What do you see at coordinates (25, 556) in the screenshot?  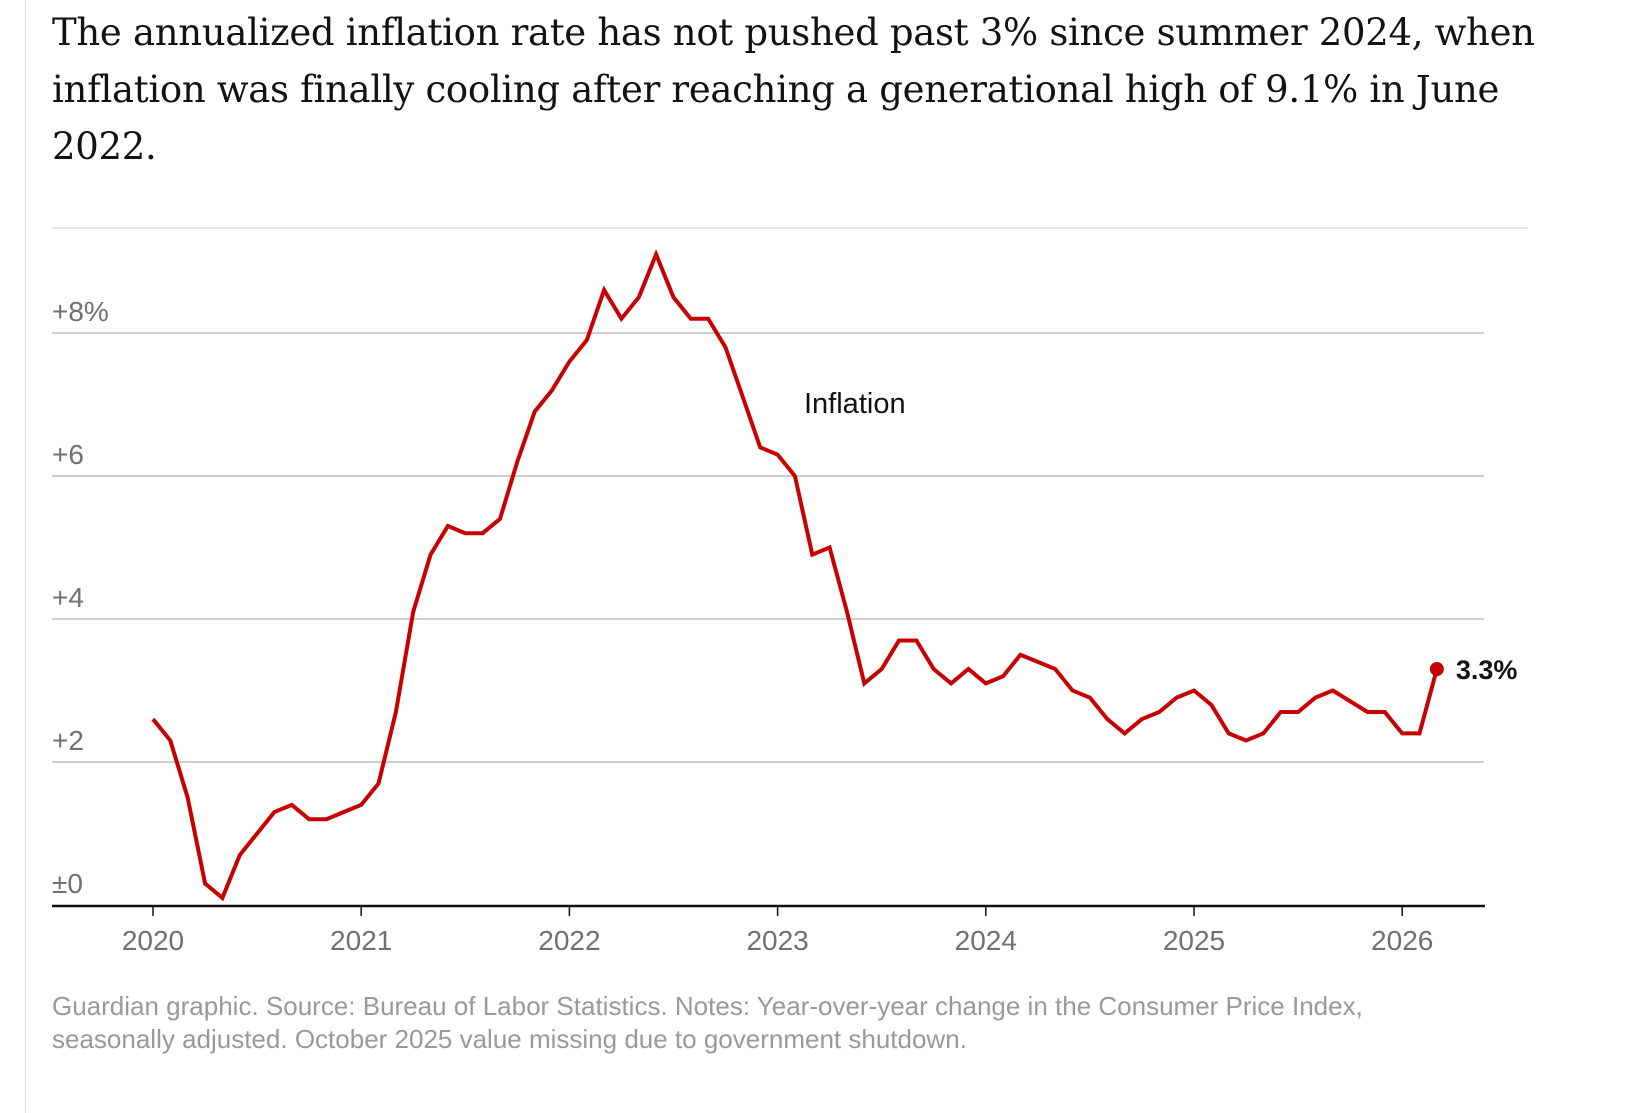 I see `left-border` at bounding box center [25, 556].